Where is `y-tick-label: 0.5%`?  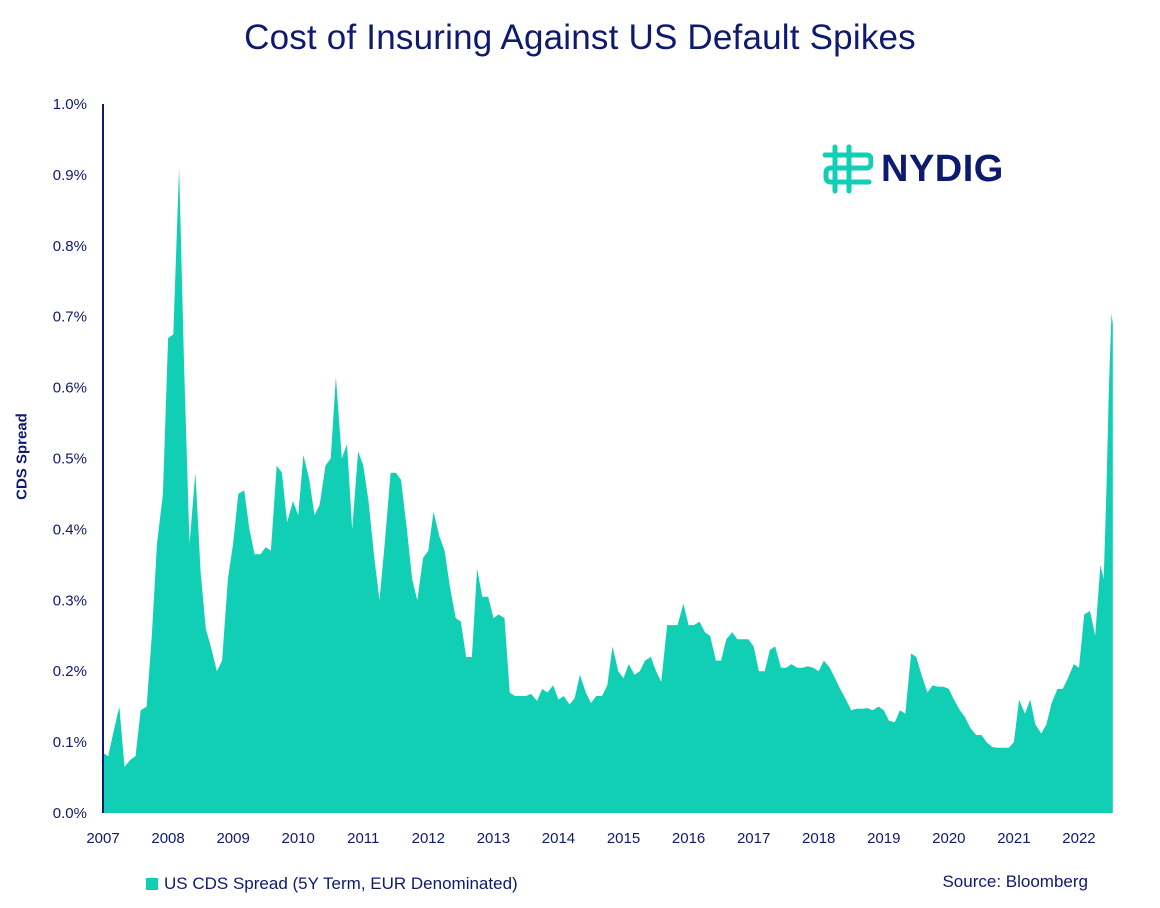
y-tick-label: 0.5% is located at coordinates (70, 459).